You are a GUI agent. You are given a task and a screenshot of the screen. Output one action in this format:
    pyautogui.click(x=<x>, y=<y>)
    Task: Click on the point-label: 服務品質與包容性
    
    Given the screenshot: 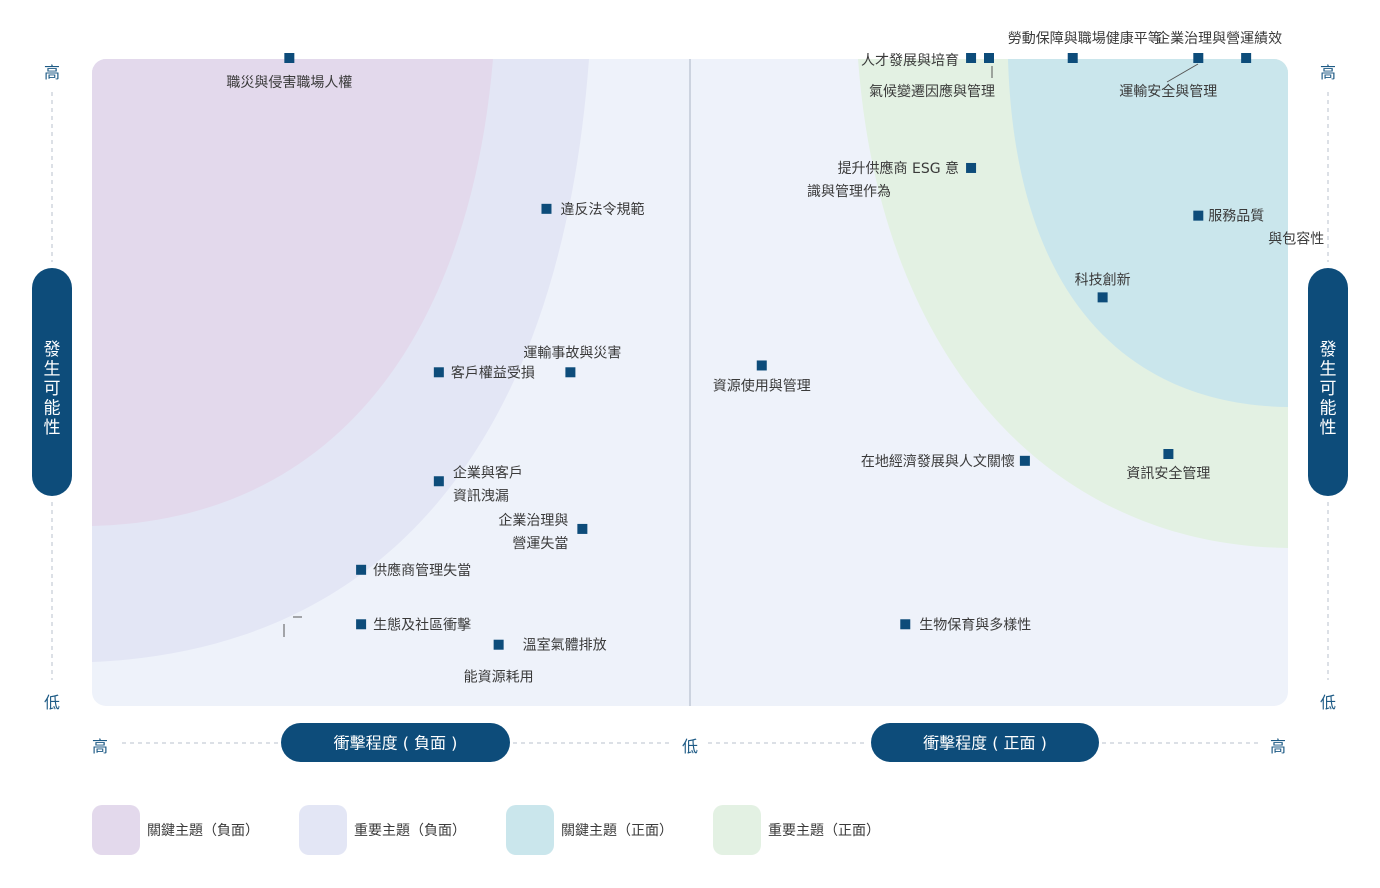 What is the action you would take?
    pyautogui.click(x=1266, y=228)
    